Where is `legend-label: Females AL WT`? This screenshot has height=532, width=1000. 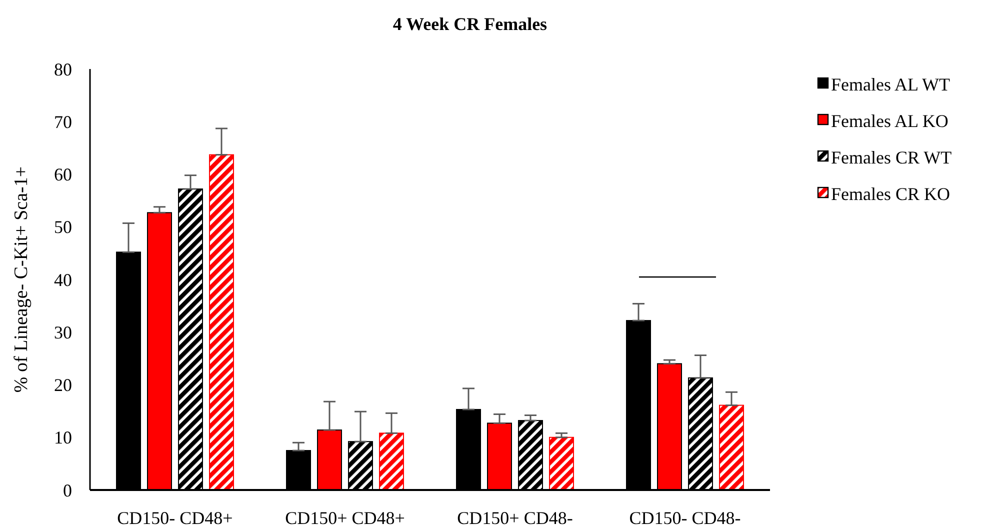
legend-label: Females AL WT is located at coordinates (890, 84).